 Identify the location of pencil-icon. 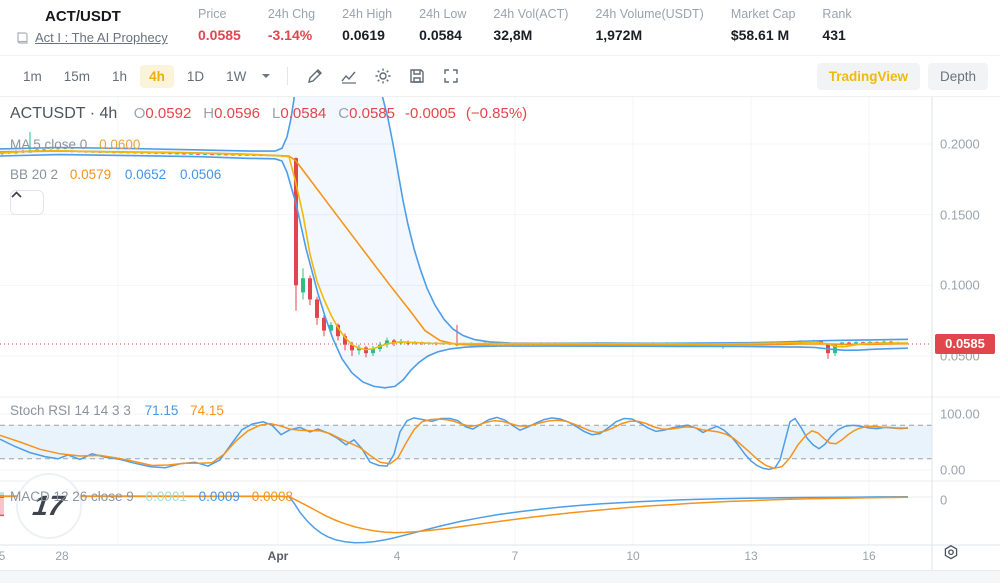
(315, 76).